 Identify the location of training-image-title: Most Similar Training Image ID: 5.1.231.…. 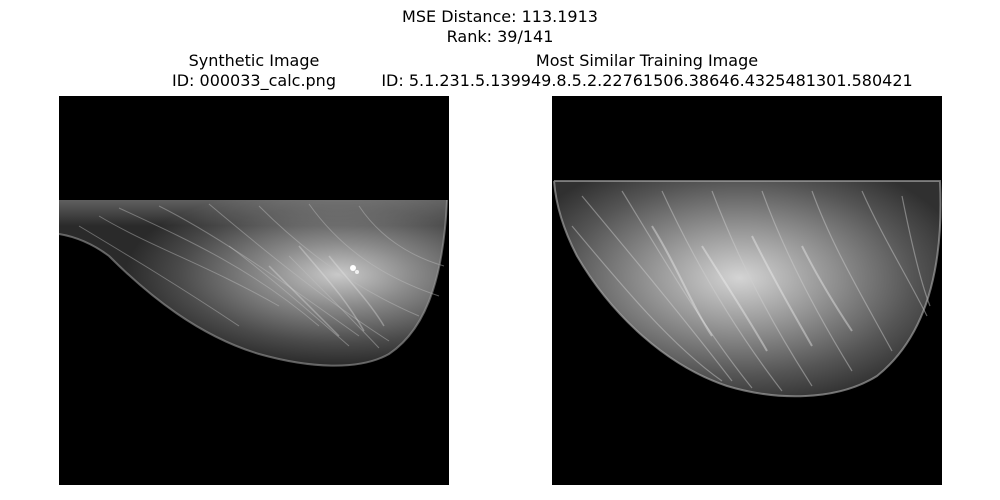
(690, 71).